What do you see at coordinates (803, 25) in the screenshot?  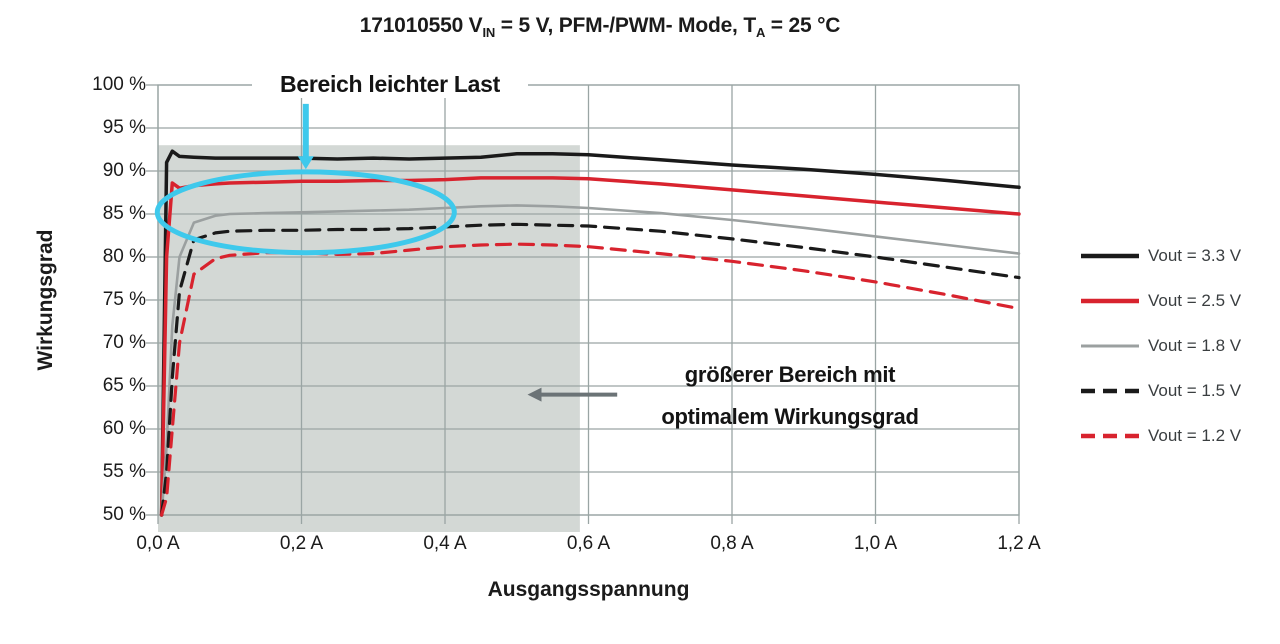 I see `chart-title-text-end: = 25 °C` at bounding box center [803, 25].